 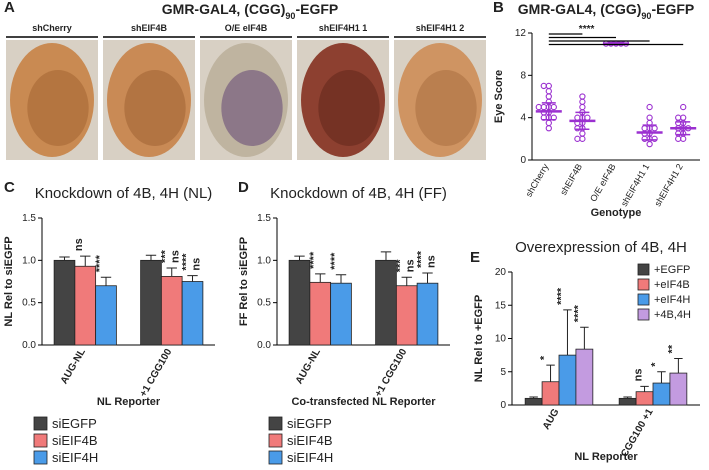 What do you see at coordinates (250, 11) in the screenshot?
I see `panel-title: GMR-GAL4, (CGG)90-EGFP` at bounding box center [250, 11].